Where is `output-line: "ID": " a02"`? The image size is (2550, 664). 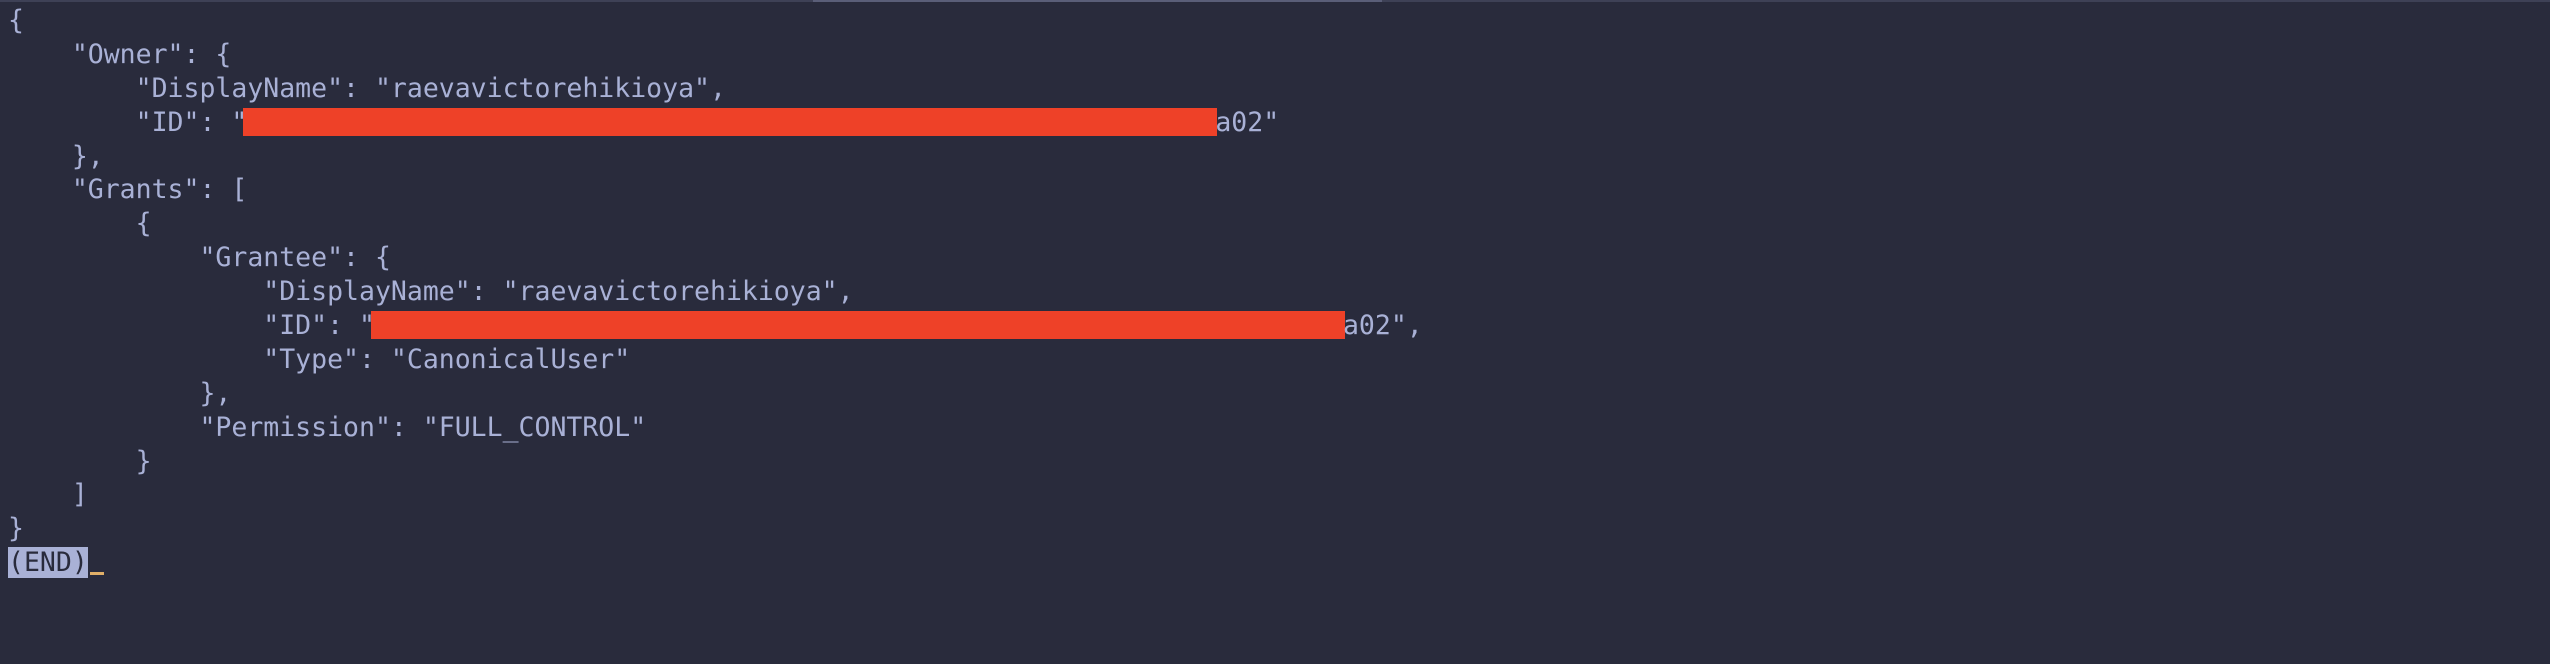 output-line: "ID": " a02" is located at coordinates (715, 123).